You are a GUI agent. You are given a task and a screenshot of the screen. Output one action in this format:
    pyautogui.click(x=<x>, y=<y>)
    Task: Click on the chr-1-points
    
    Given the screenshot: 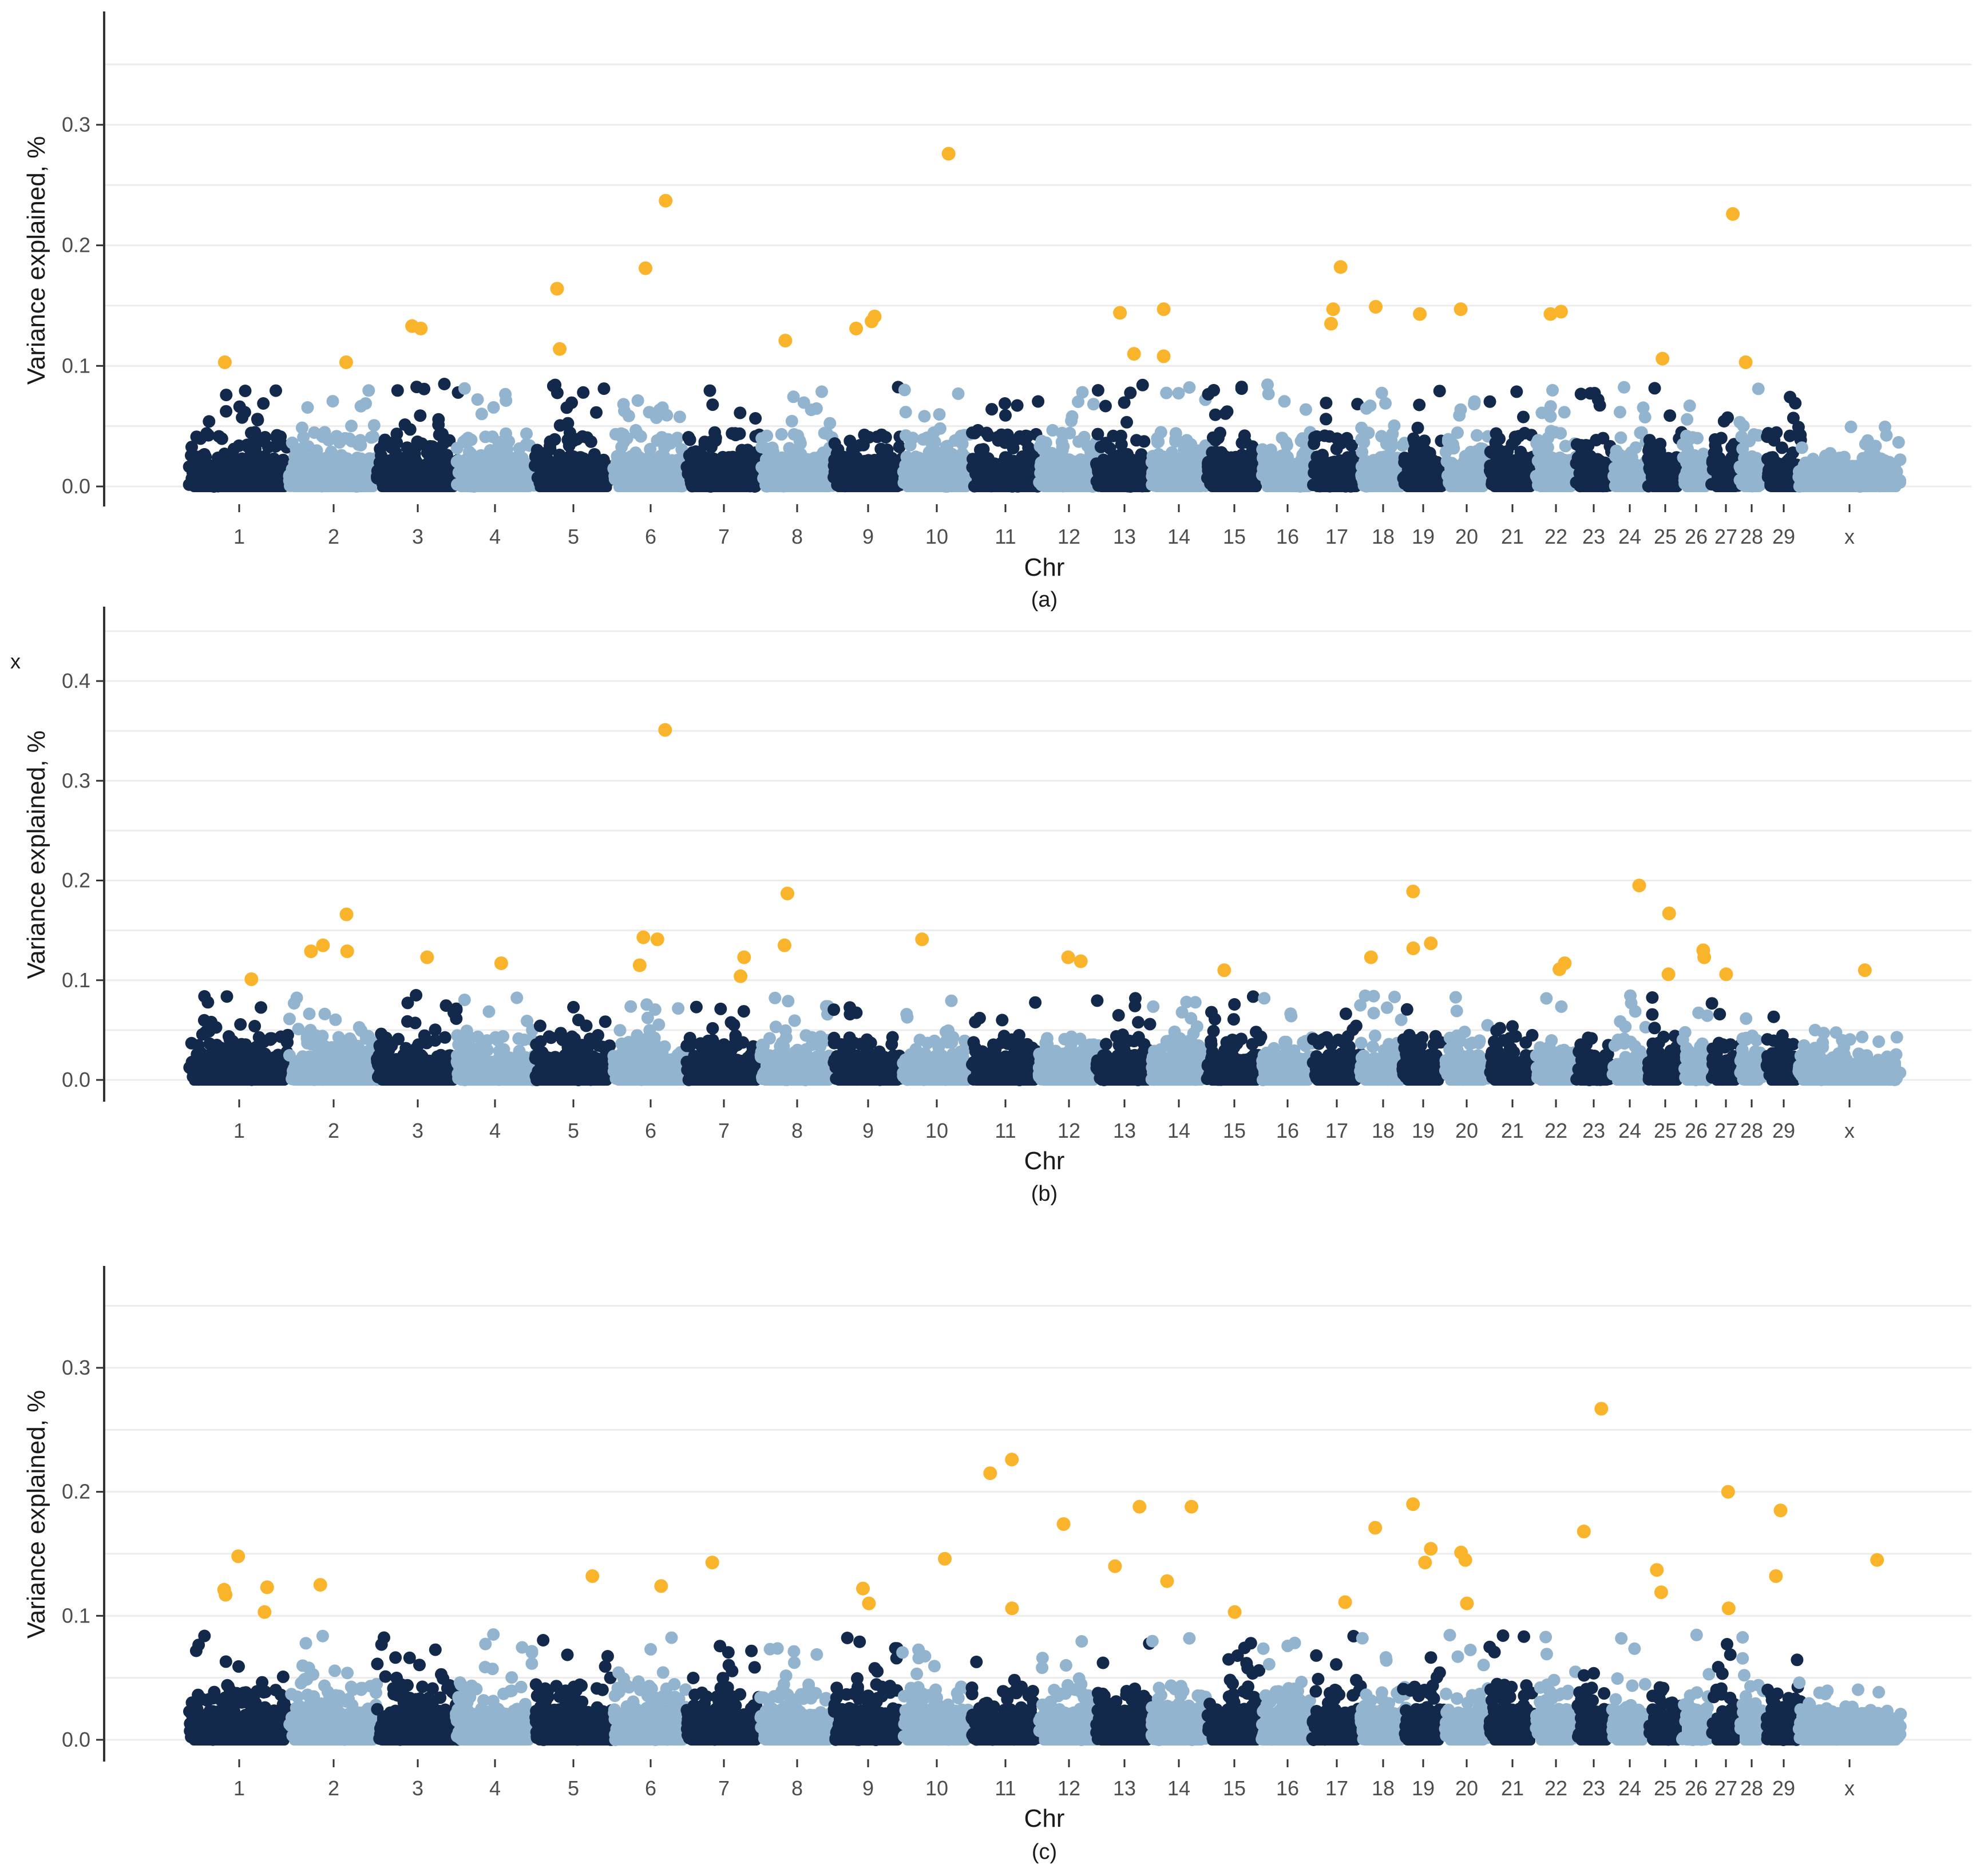 What is the action you would take?
    pyautogui.click(x=239, y=438)
    